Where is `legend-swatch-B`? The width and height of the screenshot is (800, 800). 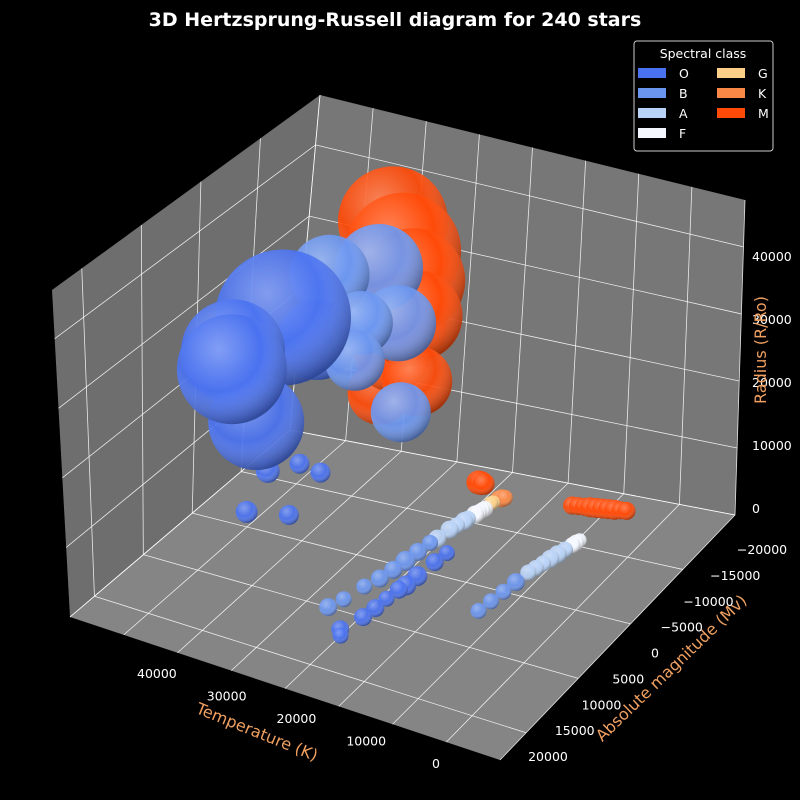 legend-swatch-B is located at coordinates (652, 93).